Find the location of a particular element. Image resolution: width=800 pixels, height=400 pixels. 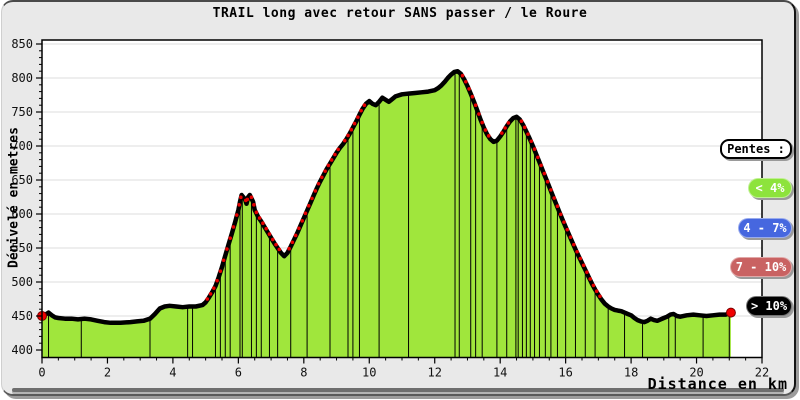

y-axis-title: Dénivelé en metres is located at coordinates (14, 197).